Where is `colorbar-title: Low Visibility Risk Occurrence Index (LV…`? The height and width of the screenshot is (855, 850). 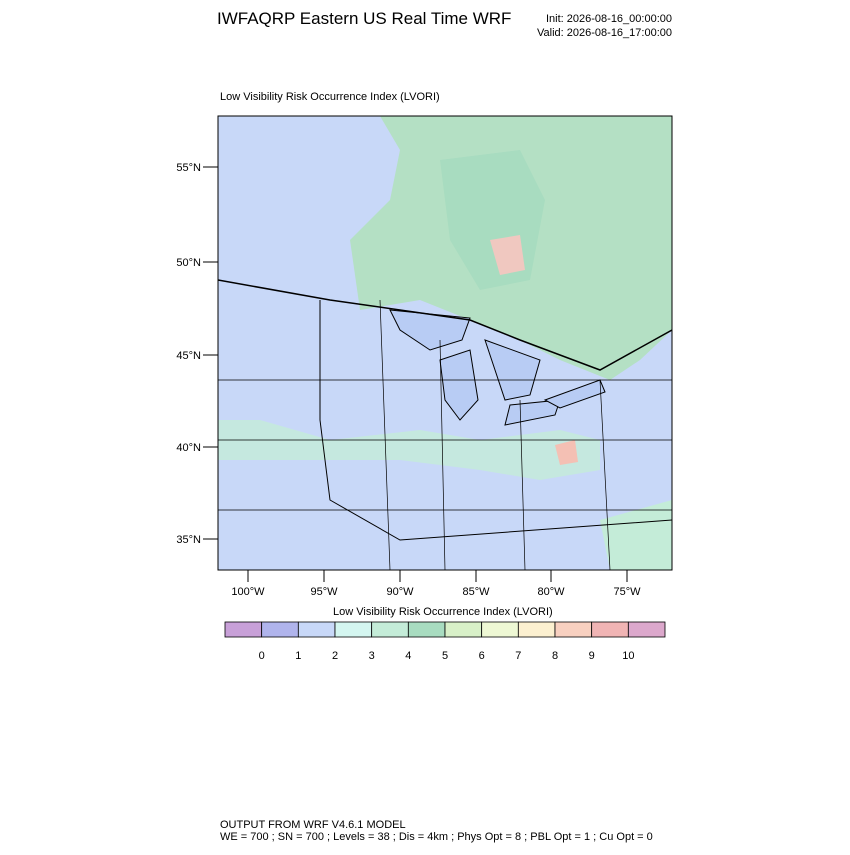
colorbar-title: Low Visibility Risk Occurrence Index (LV… is located at coordinates (443, 612).